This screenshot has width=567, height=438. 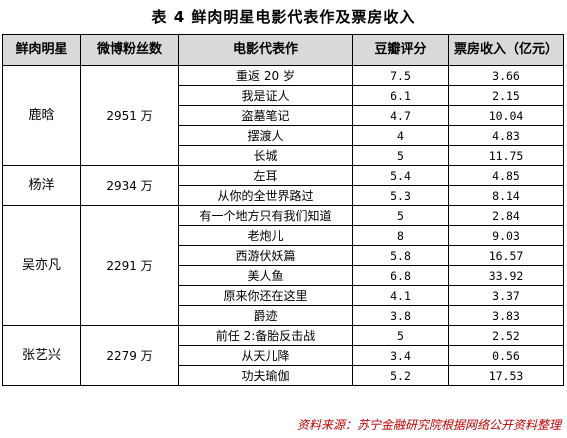 What do you see at coordinates (506, 295) in the screenshot?
I see `box-office: 3.37` at bounding box center [506, 295].